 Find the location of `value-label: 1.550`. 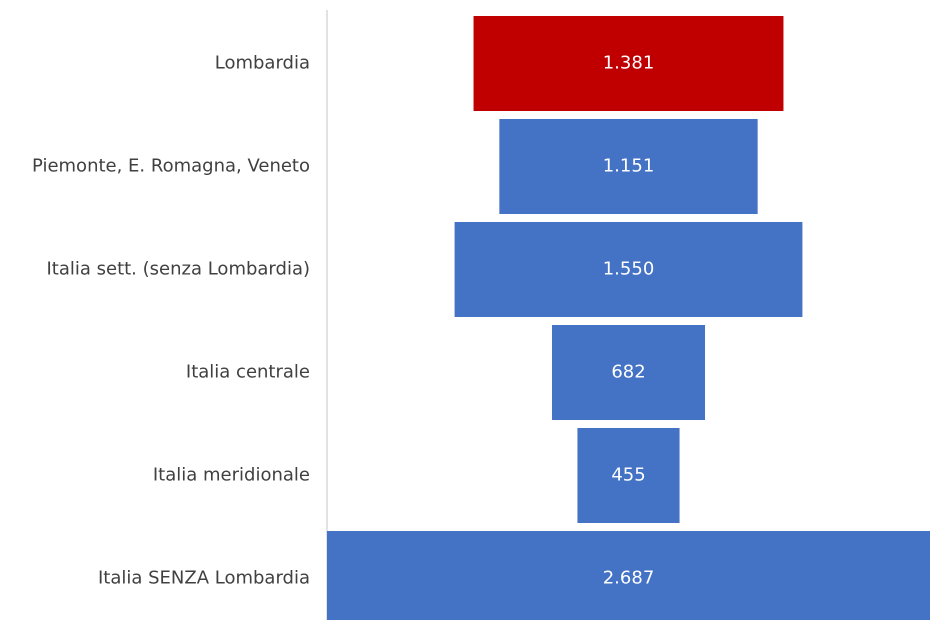

value-label: 1.550 is located at coordinates (629, 269).